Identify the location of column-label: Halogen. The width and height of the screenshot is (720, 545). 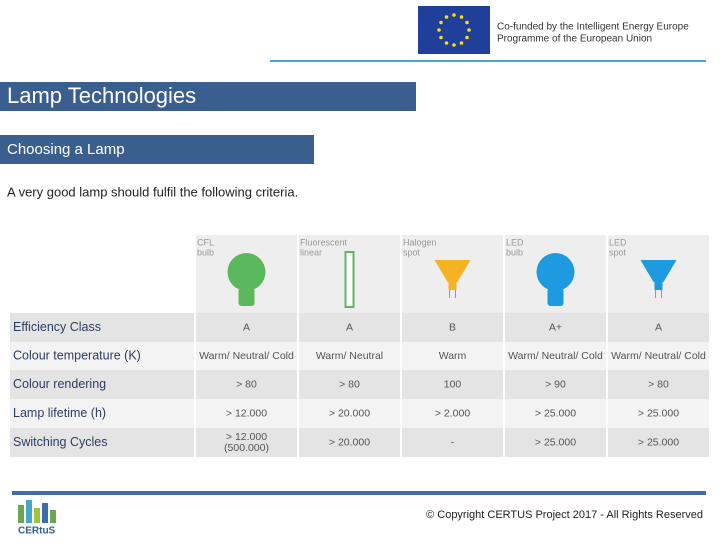
(420, 242).